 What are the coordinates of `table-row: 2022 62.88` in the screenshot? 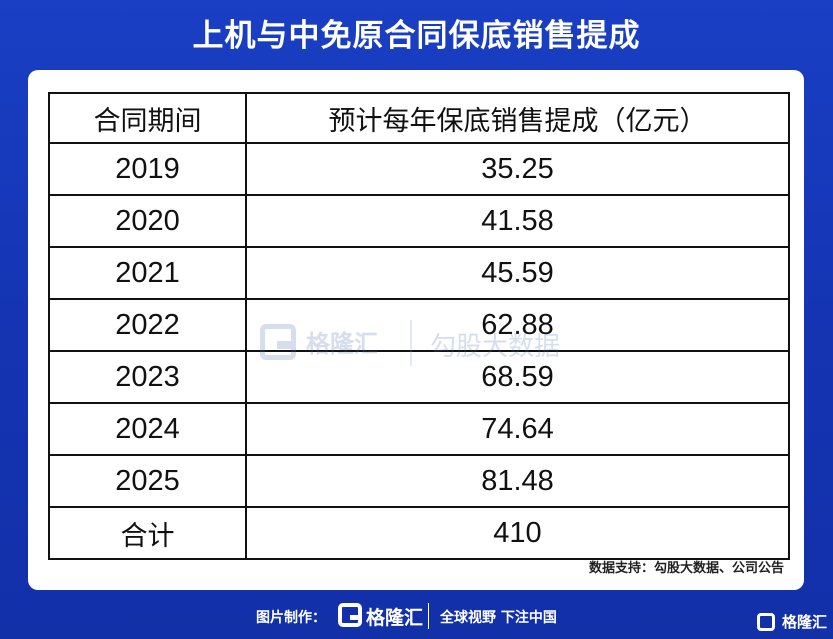 It's located at (419, 325).